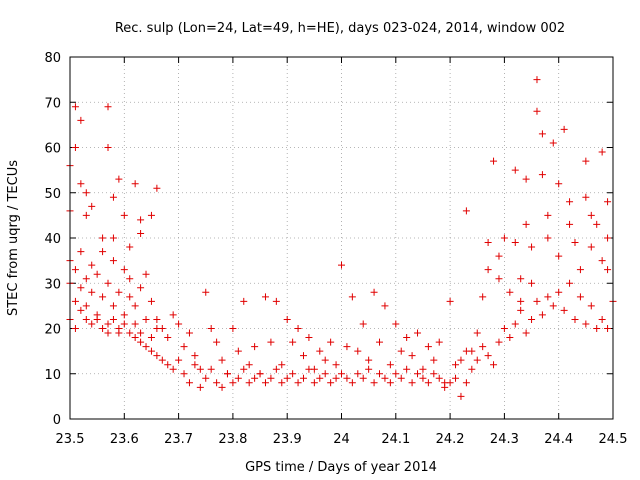  I want to click on y-tick-label: 20, so click(52, 330).